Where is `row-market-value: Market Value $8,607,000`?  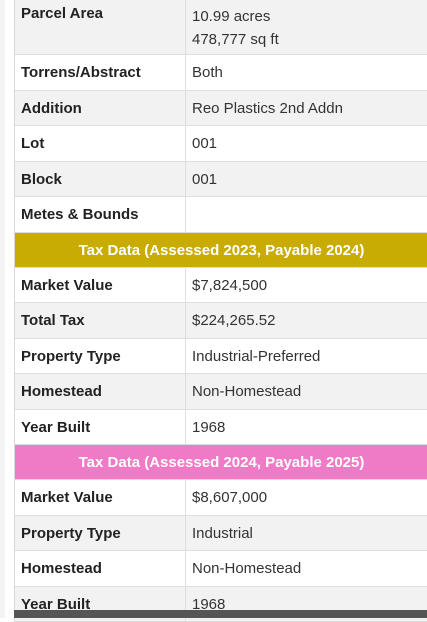
row-market-value: Market Value $8,607,000 is located at coordinates (221, 498).